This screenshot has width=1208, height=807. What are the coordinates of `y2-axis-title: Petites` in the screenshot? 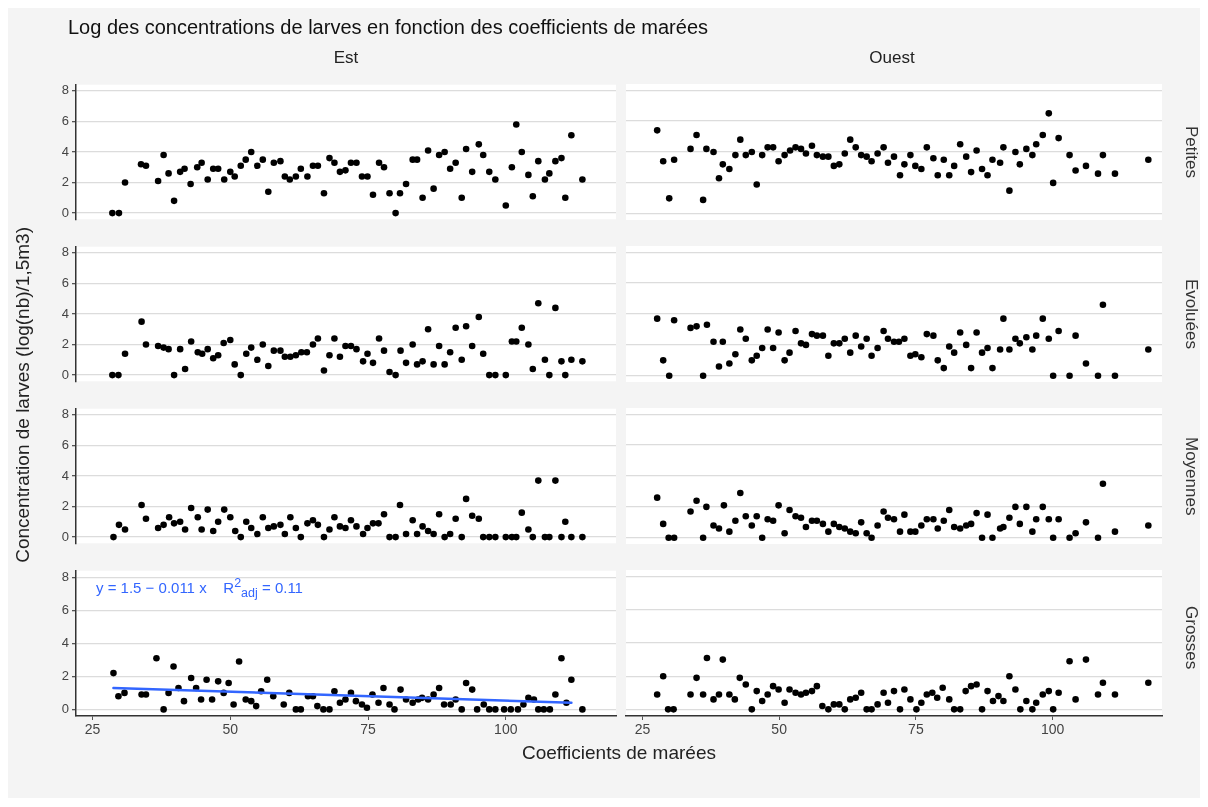 It's located at (1191, 152).